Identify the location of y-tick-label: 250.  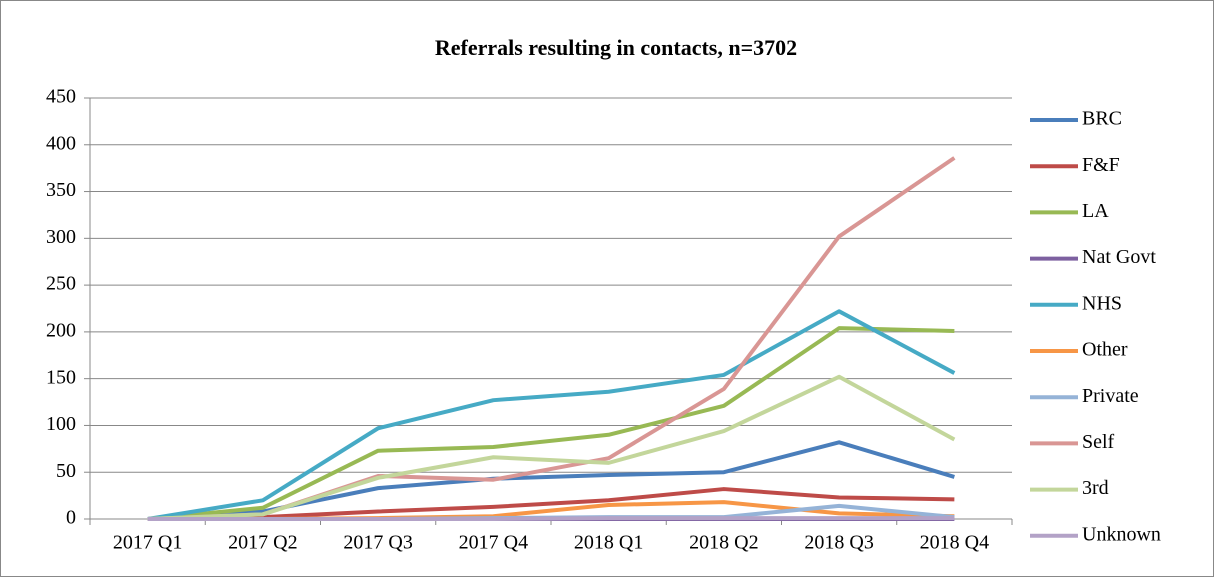
(61, 284).